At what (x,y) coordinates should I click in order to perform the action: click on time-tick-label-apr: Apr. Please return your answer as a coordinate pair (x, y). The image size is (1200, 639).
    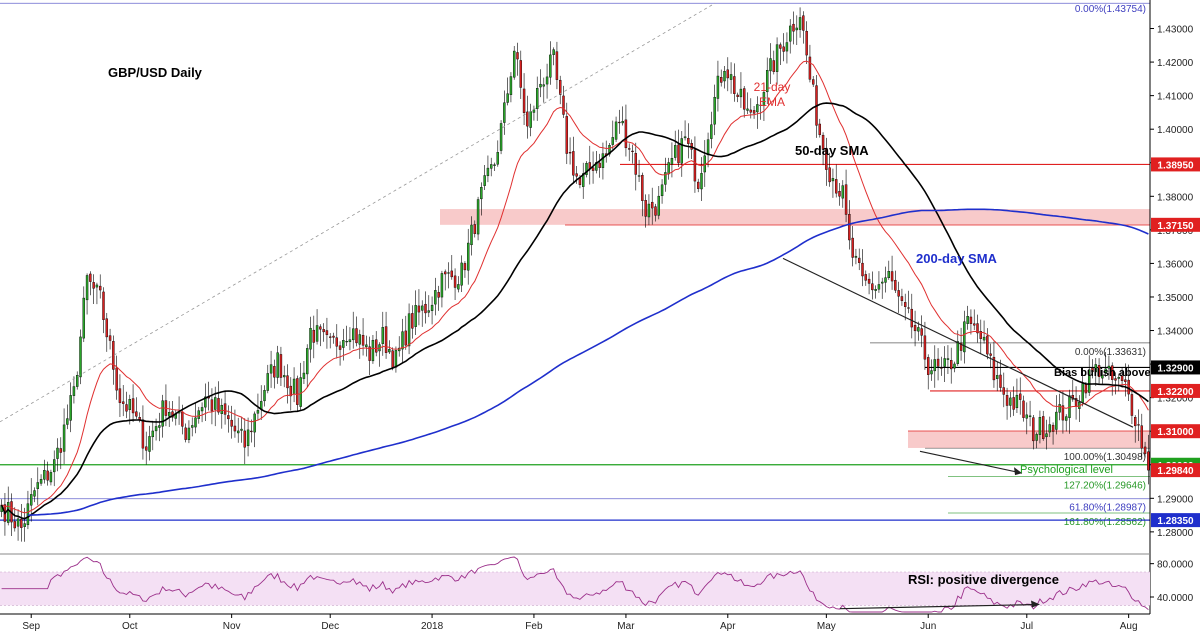
    Looking at the image, I should click on (728, 626).